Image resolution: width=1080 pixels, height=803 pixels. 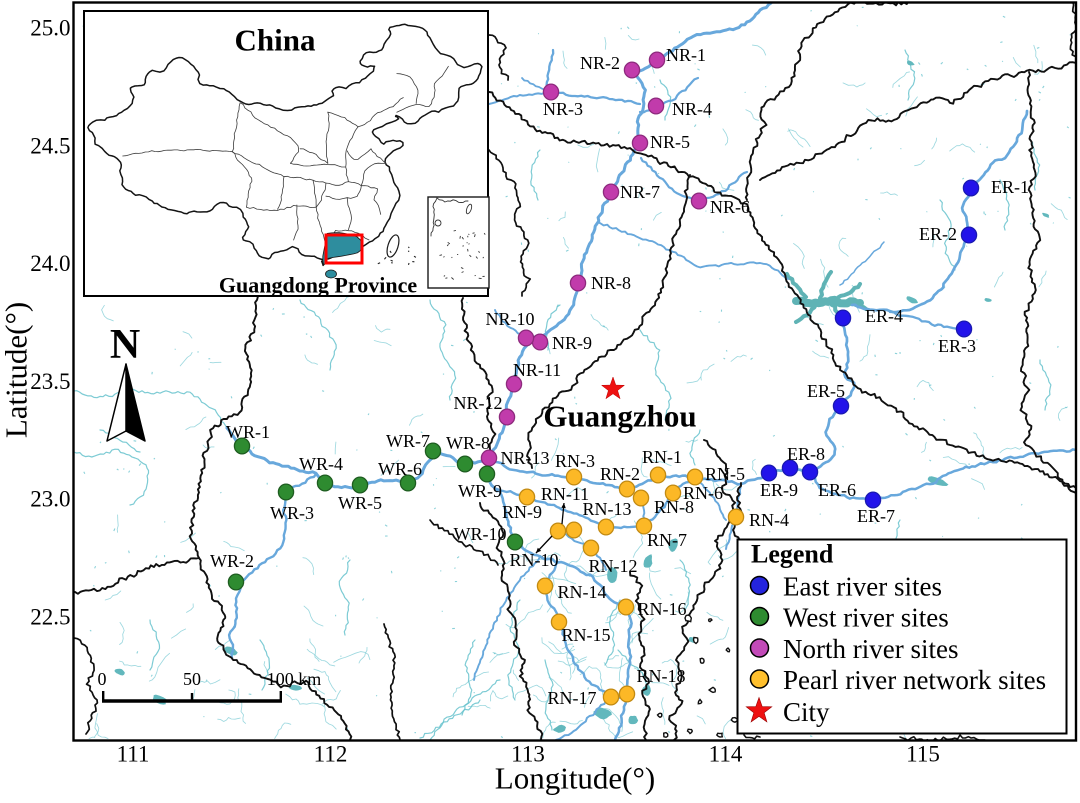 What do you see at coordinates (17, 370) in the screenshot?
I see `svg-text: Latitude(°)` at bounding box center [17, 370].